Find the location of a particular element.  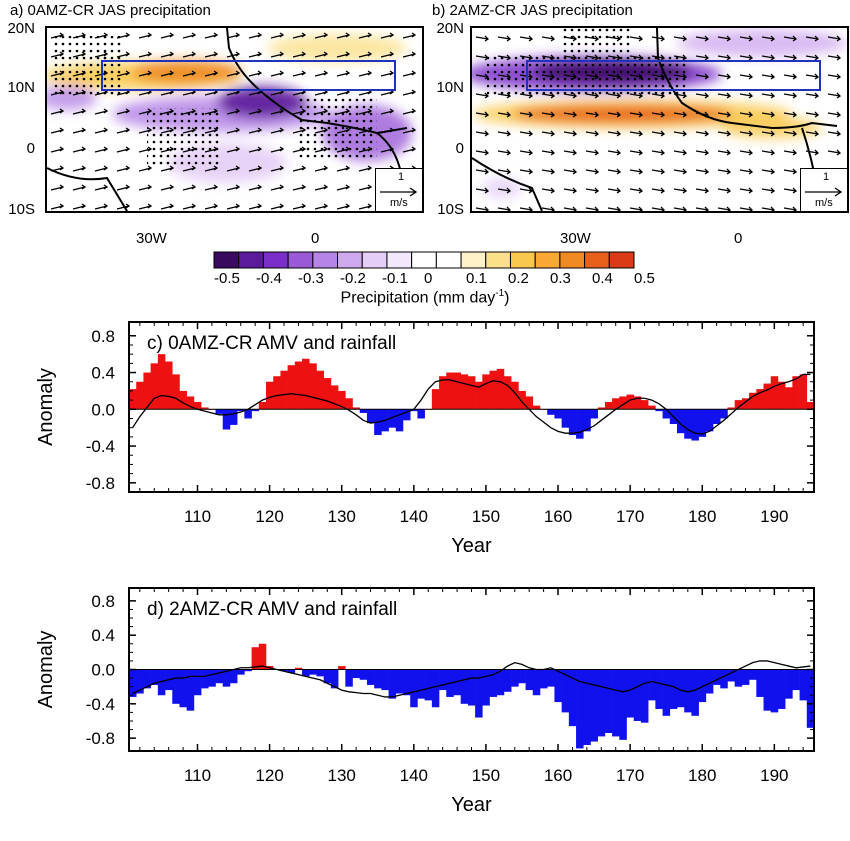

colorbar-tick-label: -0.3 is located at coordinates (311, 278).